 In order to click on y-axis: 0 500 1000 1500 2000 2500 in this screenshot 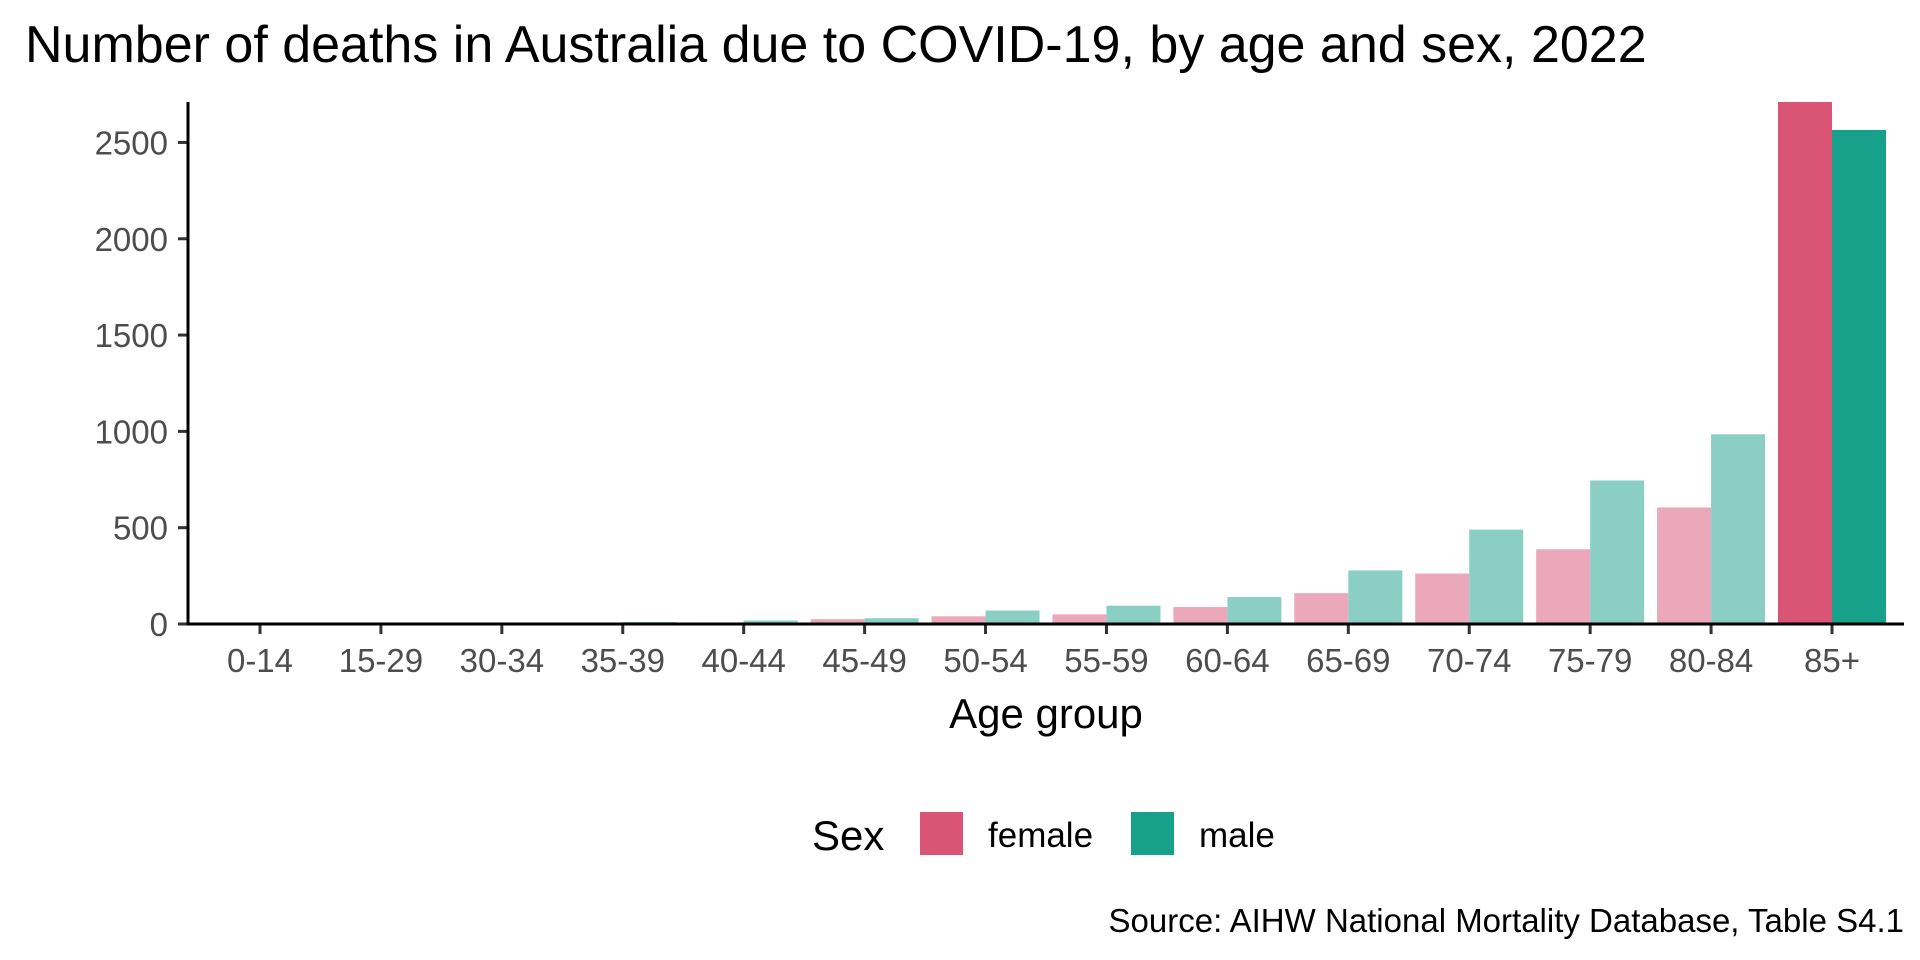, I will do `click(142, 372)`.